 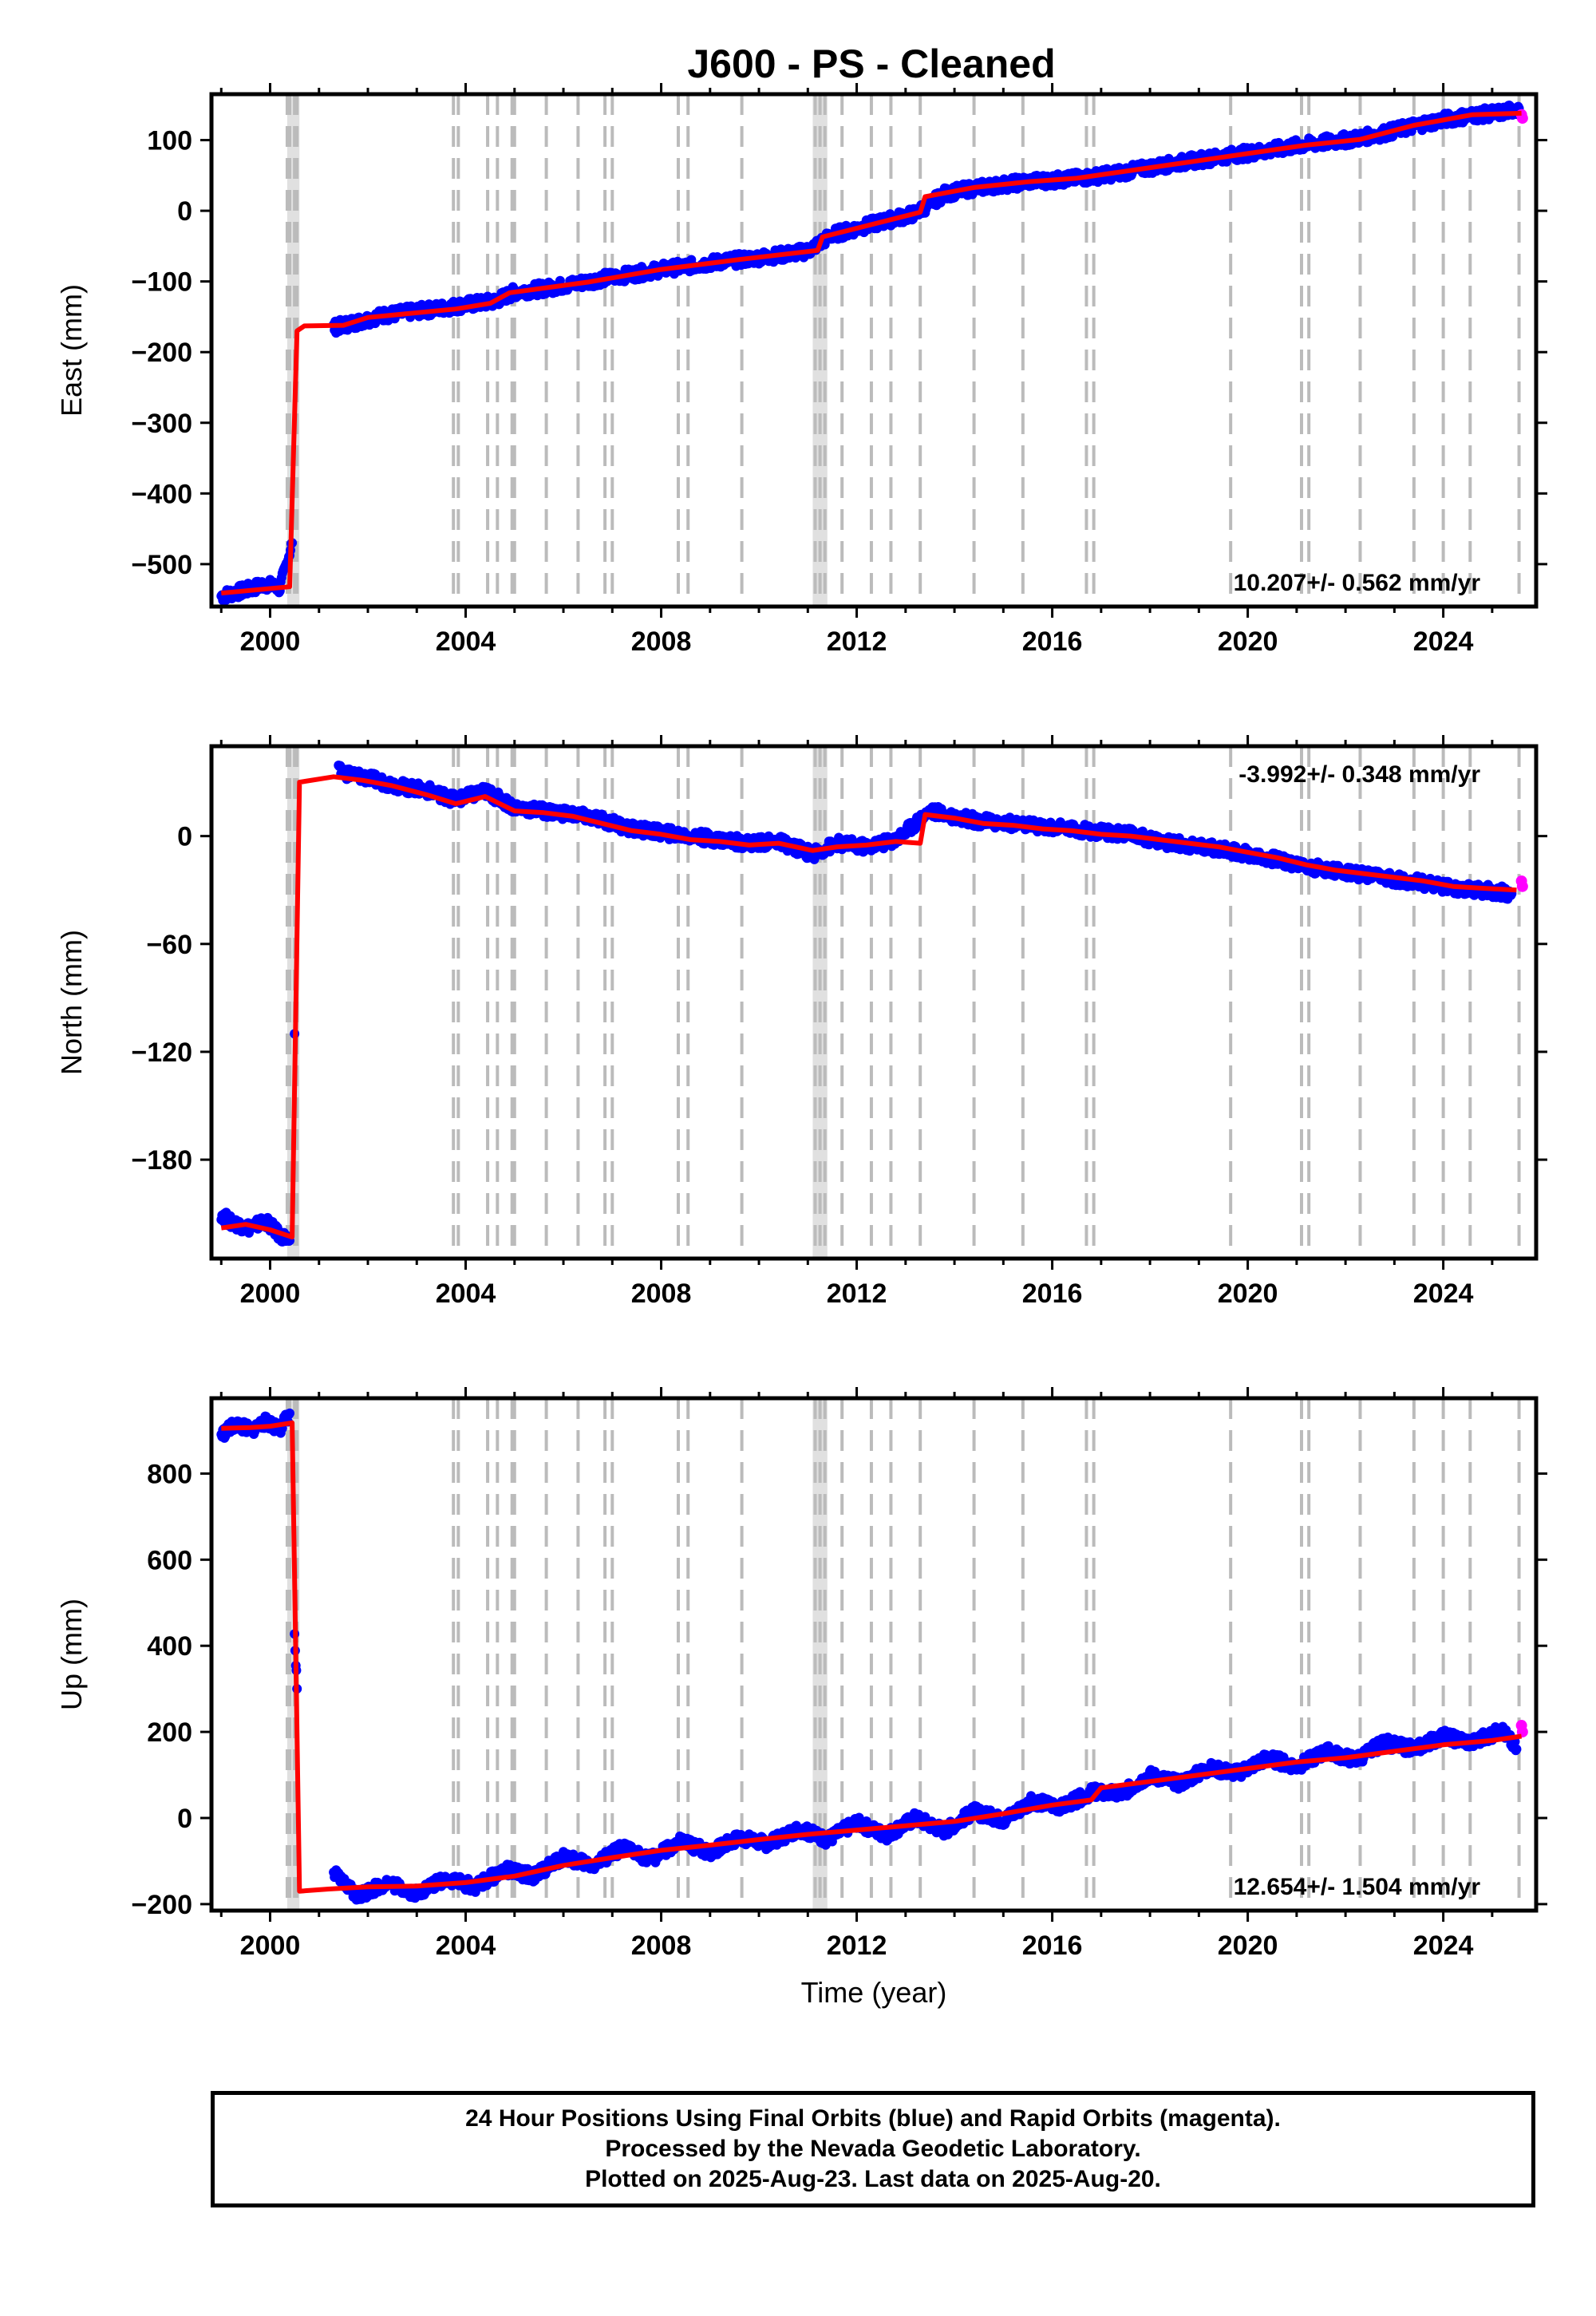 What do you see at coordinates (169, 1474) in the screenshot?
I see `up-y-tick-label: 800` at bounding box center [169, 1474].